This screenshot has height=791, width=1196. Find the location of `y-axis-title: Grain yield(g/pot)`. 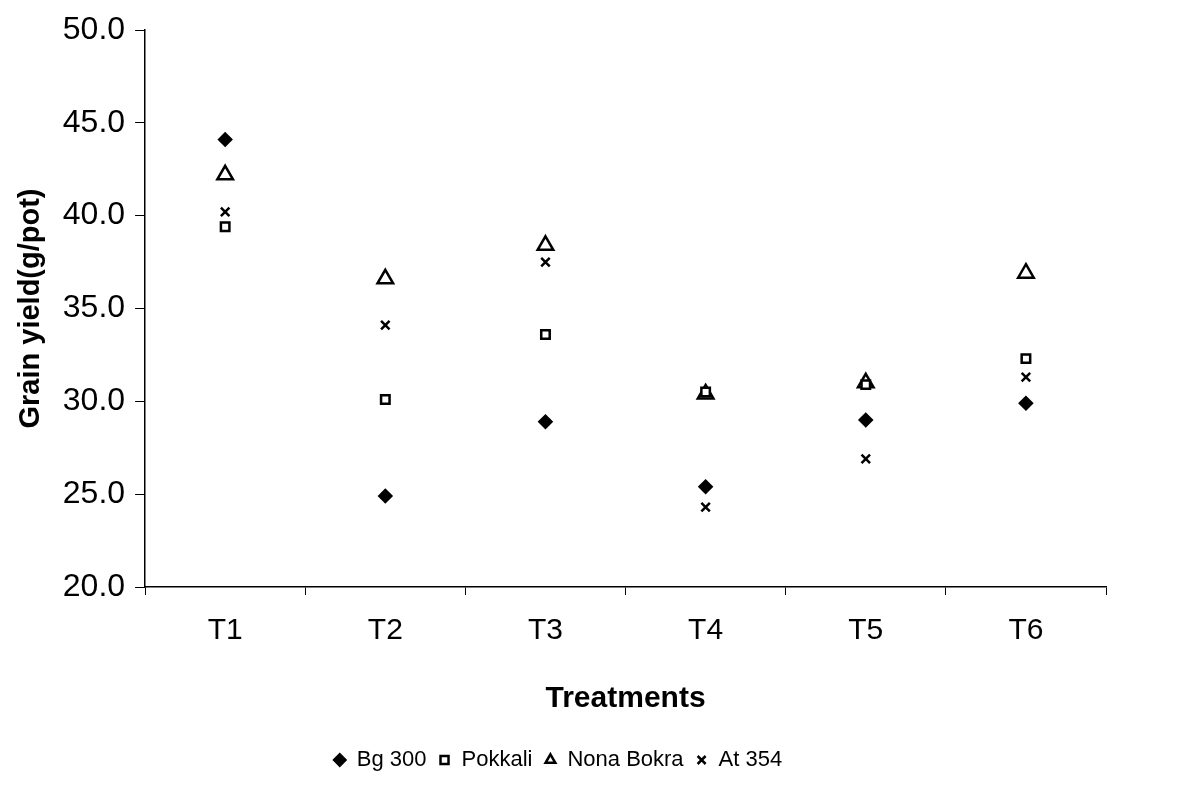

y-axis-title: Grain yield(g/pot) is located at coordinates (29, 308).